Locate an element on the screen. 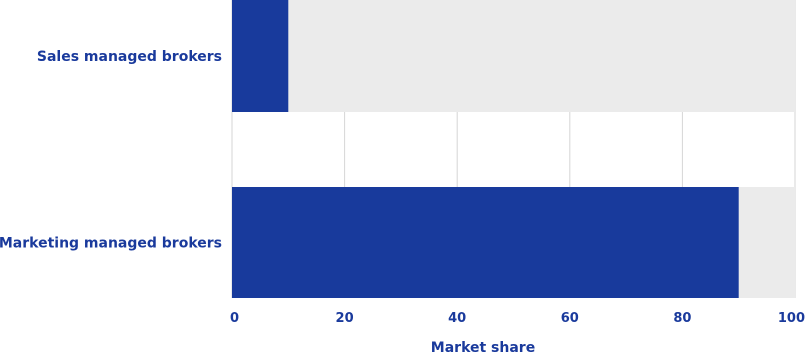 The image size is (807, 355). x-tick-label: 20 is located at coordinates (345, 318).